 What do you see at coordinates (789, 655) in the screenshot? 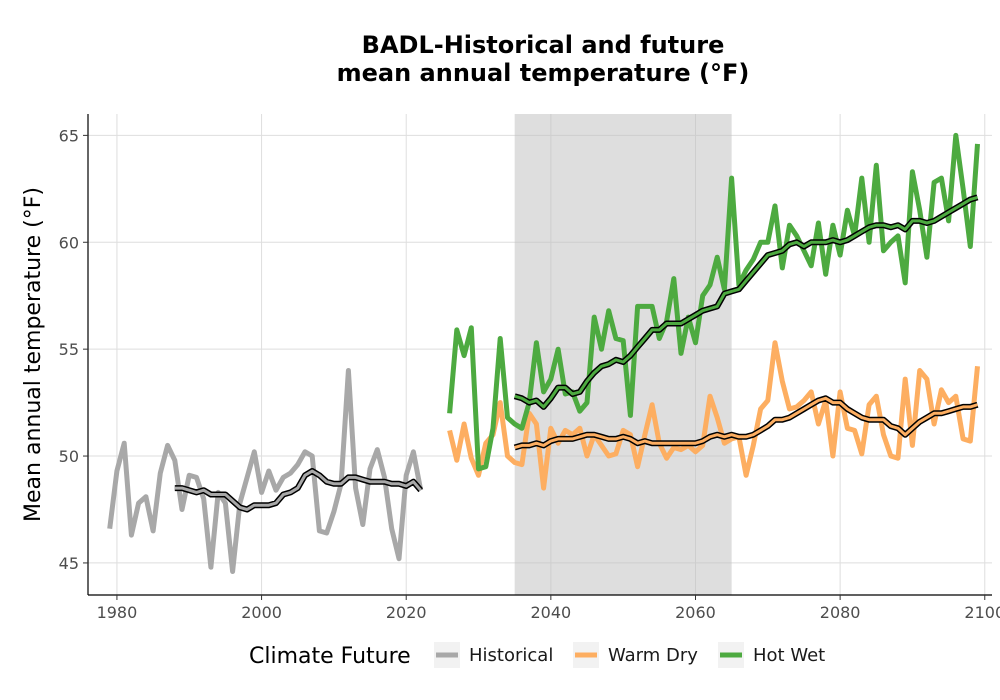
I see `legend-label: Hot Wet` at bounding box center [789, 655].